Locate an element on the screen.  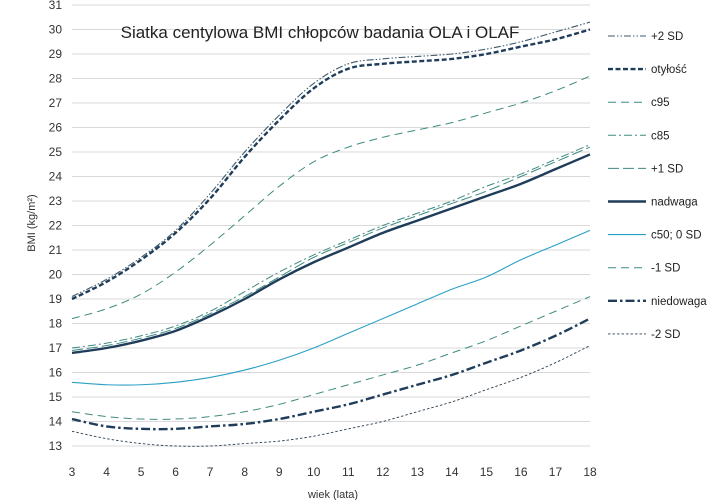
series-line--2-sd is located at coordinates (331, 396).